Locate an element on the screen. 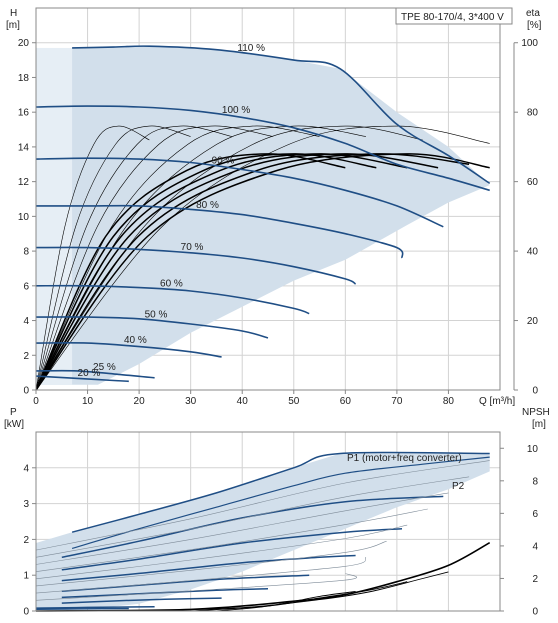 This screenshot has width=558, height=623. chart-title: TPE 80-170/4, 3*400 V is located at coordinates (452, 17).